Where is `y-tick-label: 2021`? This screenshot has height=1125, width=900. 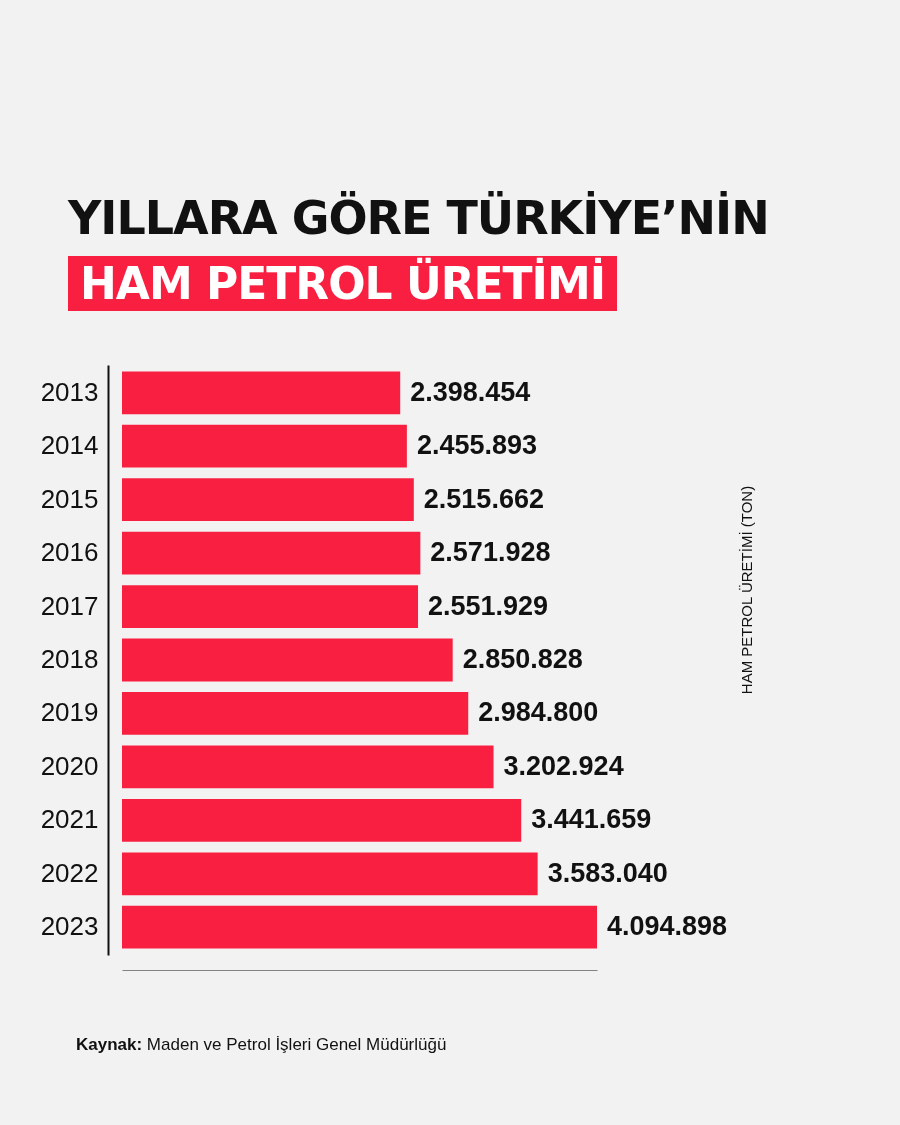 y-tick-label: 2021 is located at coordinates (69, 819).